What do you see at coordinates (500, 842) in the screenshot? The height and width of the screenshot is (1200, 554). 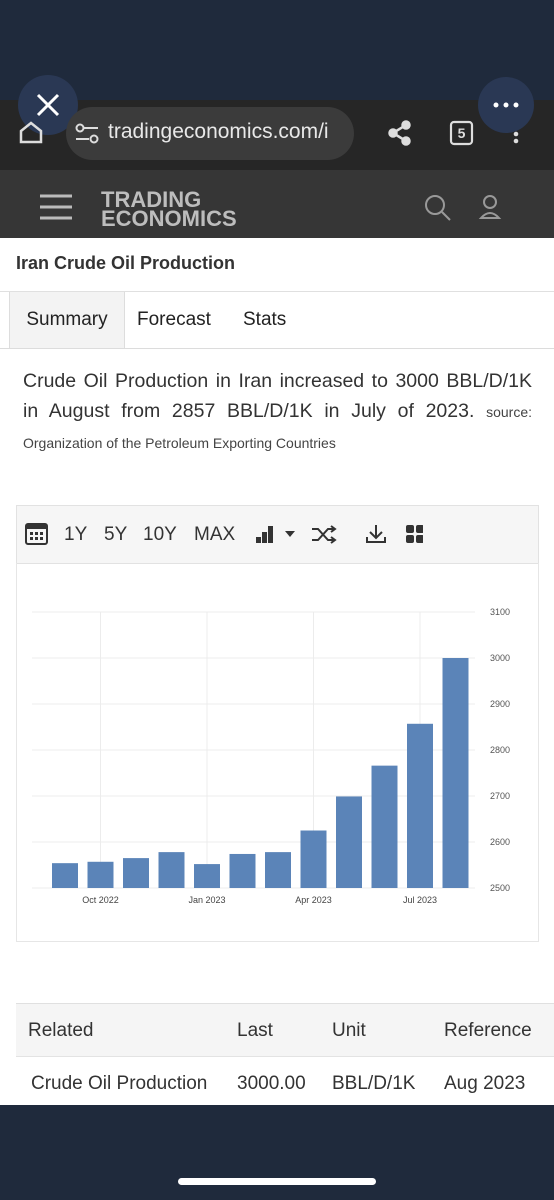 I see `y-tick-label: 2600` at bounding box center [500, 842].